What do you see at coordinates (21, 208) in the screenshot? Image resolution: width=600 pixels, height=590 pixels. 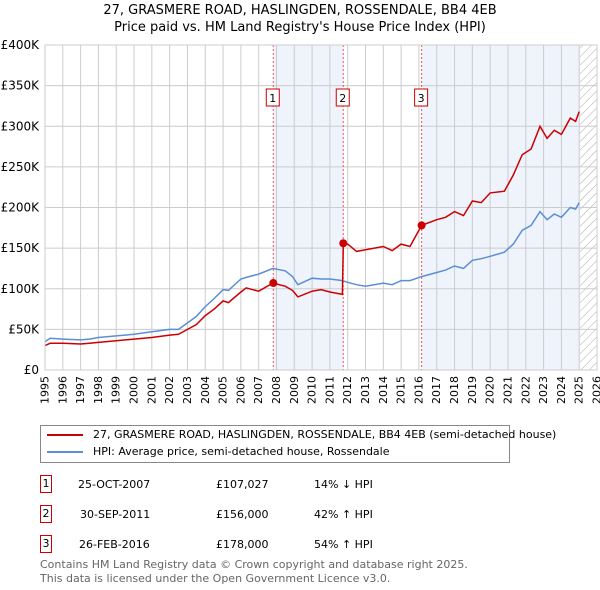 I see `y-tick-label: £200K` at bounding box center [21, 208].